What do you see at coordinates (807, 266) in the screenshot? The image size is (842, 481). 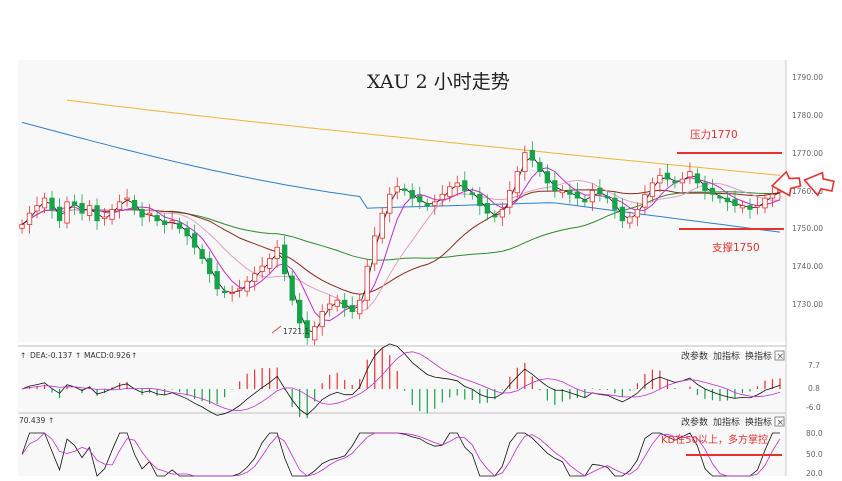 I see `y-tick-1740: 1740.00` at bounding box center [807, 266].